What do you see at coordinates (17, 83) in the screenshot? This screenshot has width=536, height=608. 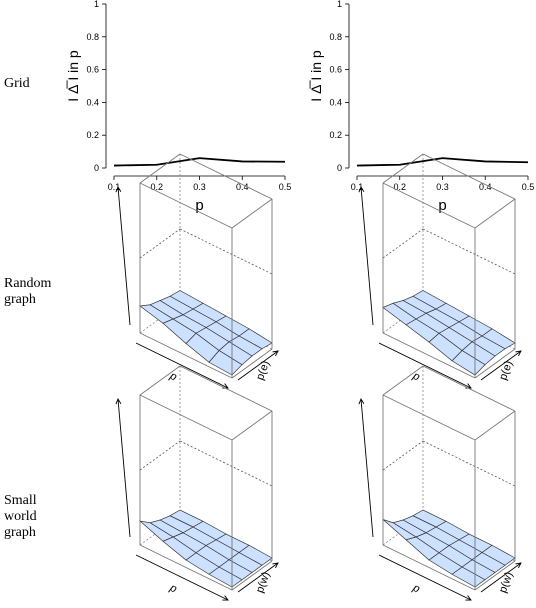 I see `row-label-grid: Grid` at bounding box center [17, 83].